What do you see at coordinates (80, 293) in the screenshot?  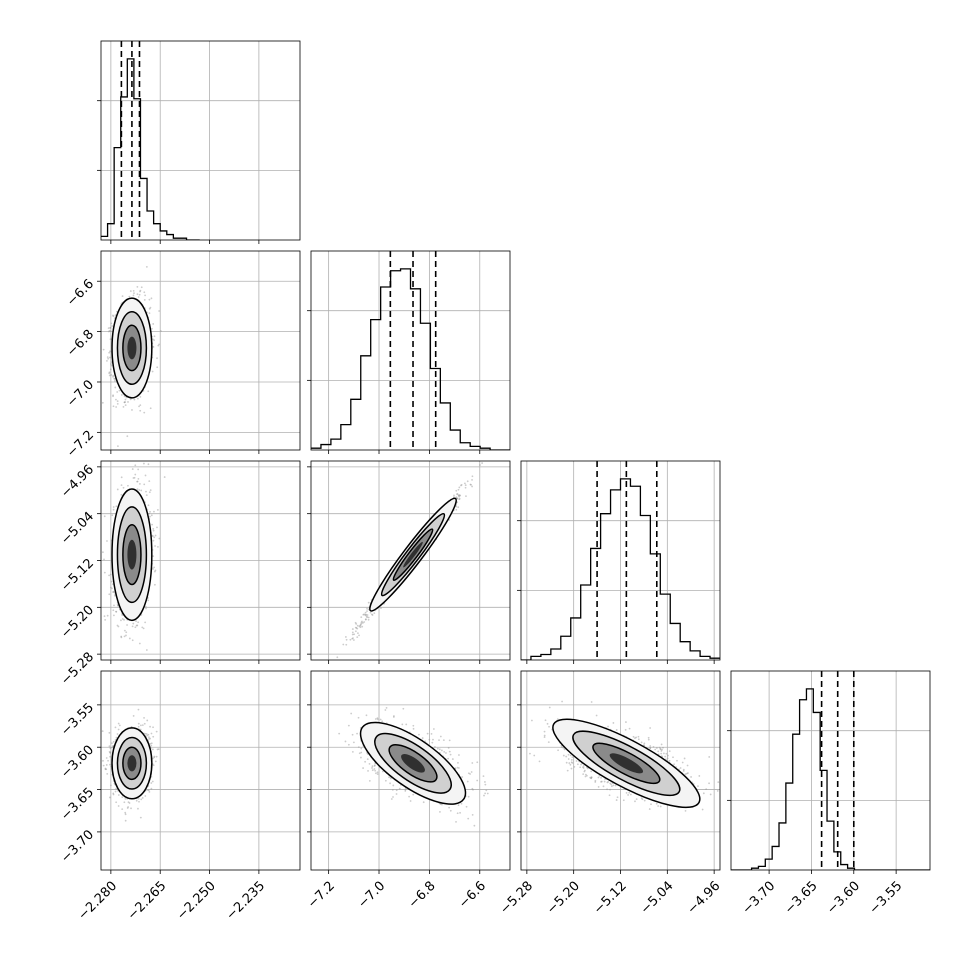 I see `y-tick-label: −6.6` at bounding box center [80, 293].